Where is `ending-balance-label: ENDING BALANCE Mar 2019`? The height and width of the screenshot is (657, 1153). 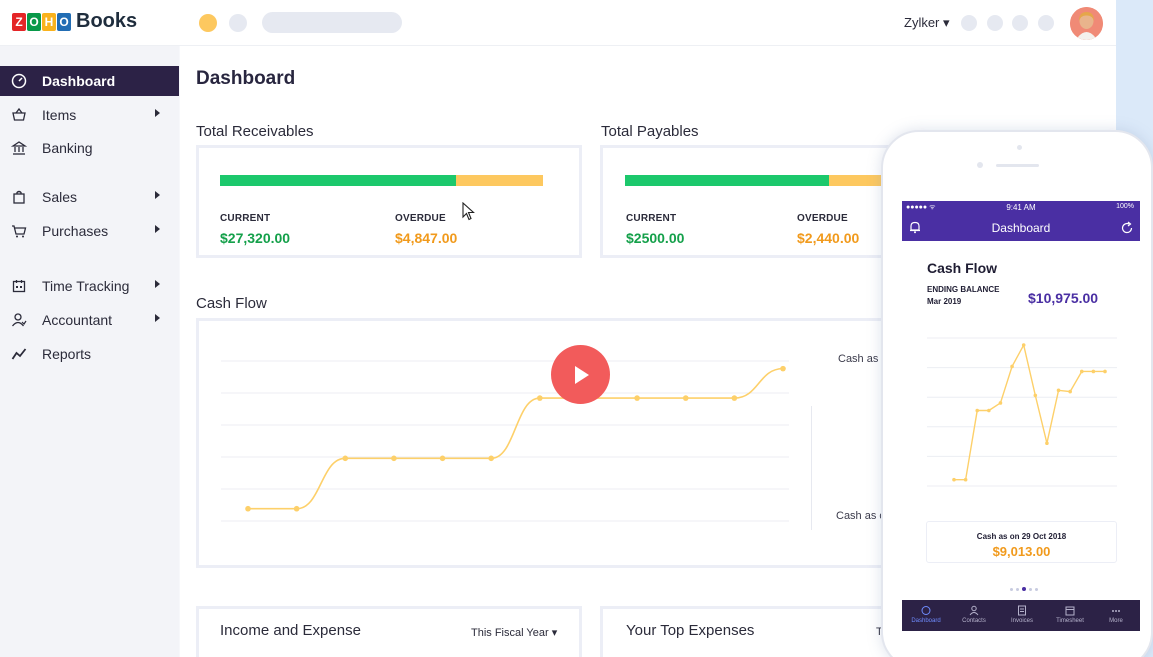
ending-balance-label: ENDING BALANCE Mar 2019 is located at coordinates (963, 296).